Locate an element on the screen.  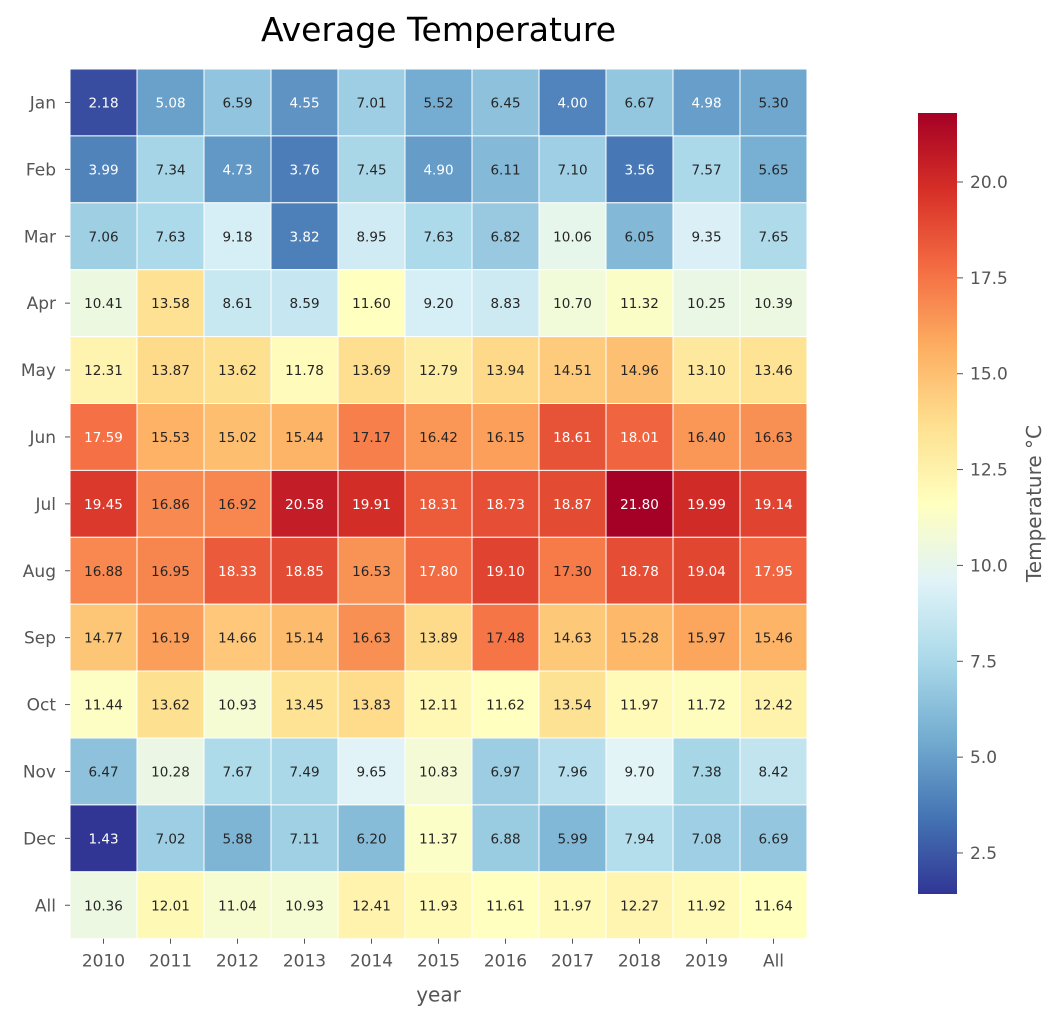
y-tick-label: Mar is located at coordinates (40, 237).